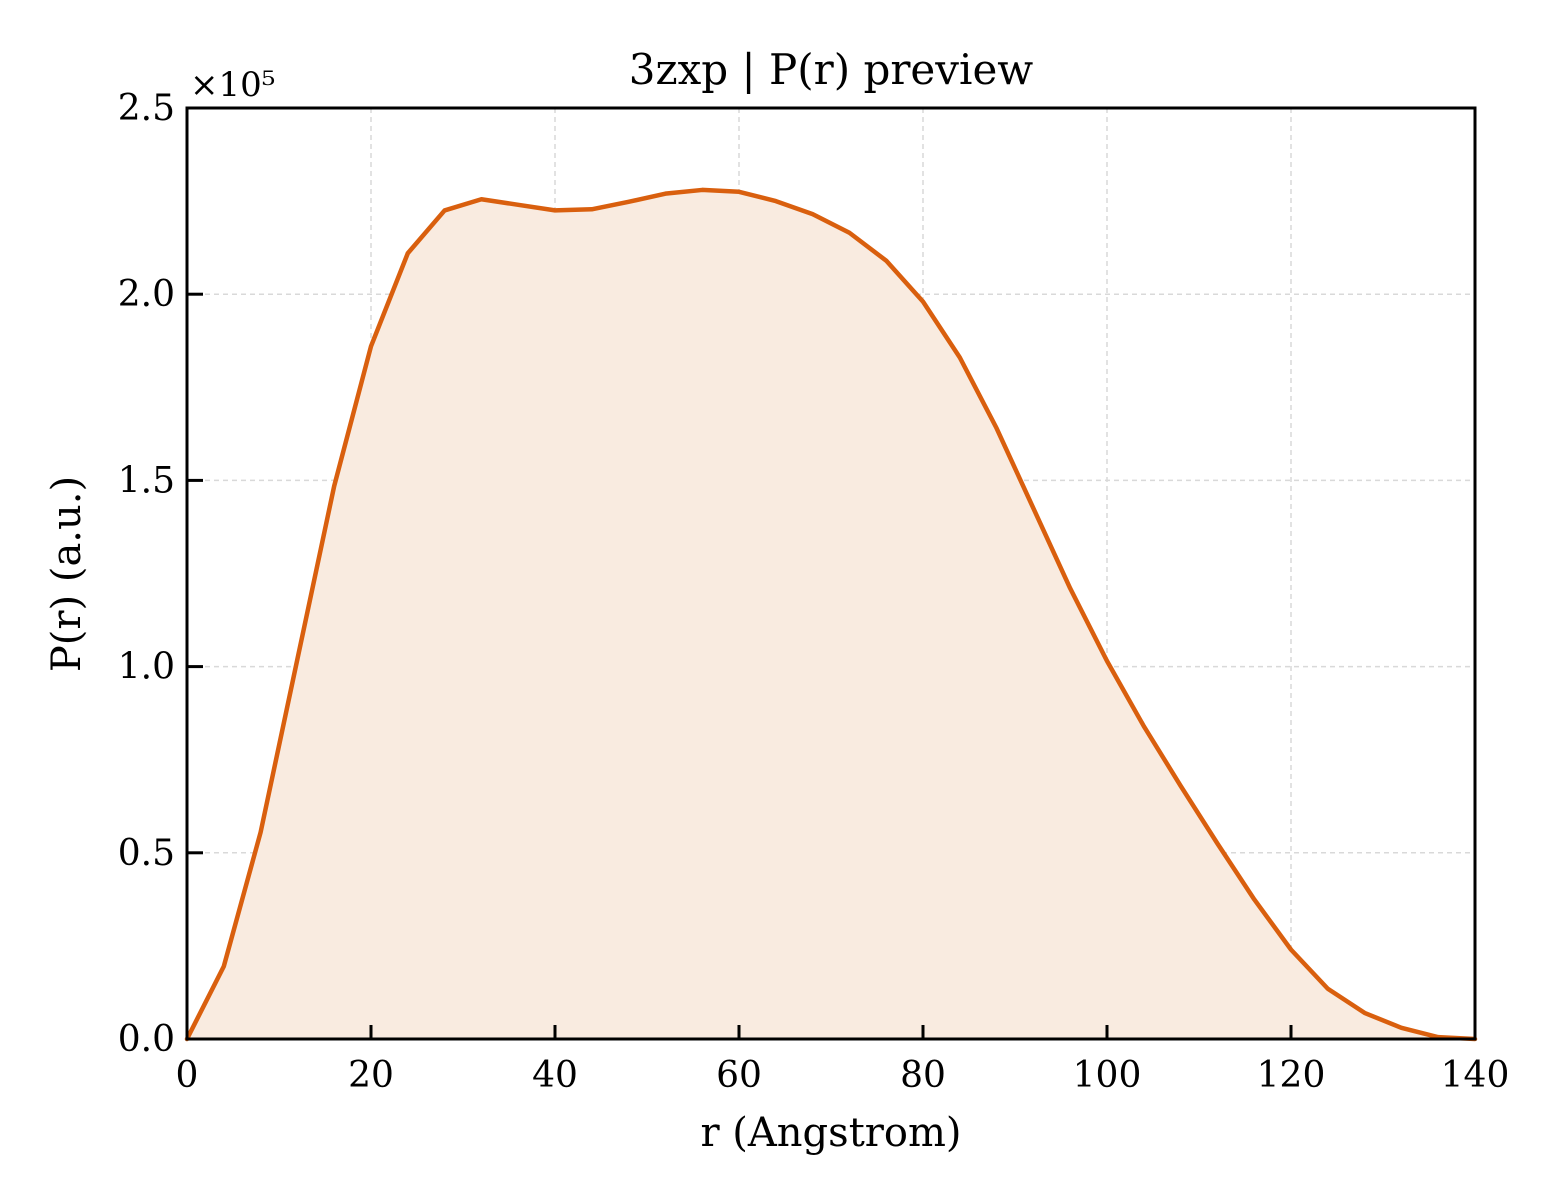 The image size is (1560, 1200). What do you see at coordinates (146, 108) in the screenshot?
I see `y-tick-label-5: 2.5` at bounding box center [146, 108].